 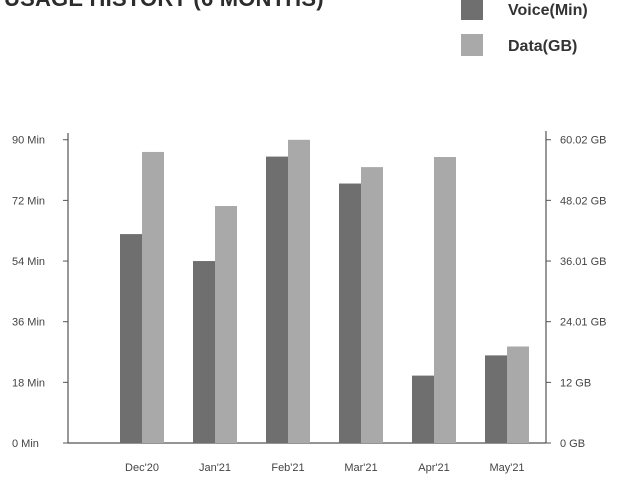 What do you see at coordinates (506, 468) in the screenshot?
I see `x-tick-label: May'21` at bounding box center [506, 468].